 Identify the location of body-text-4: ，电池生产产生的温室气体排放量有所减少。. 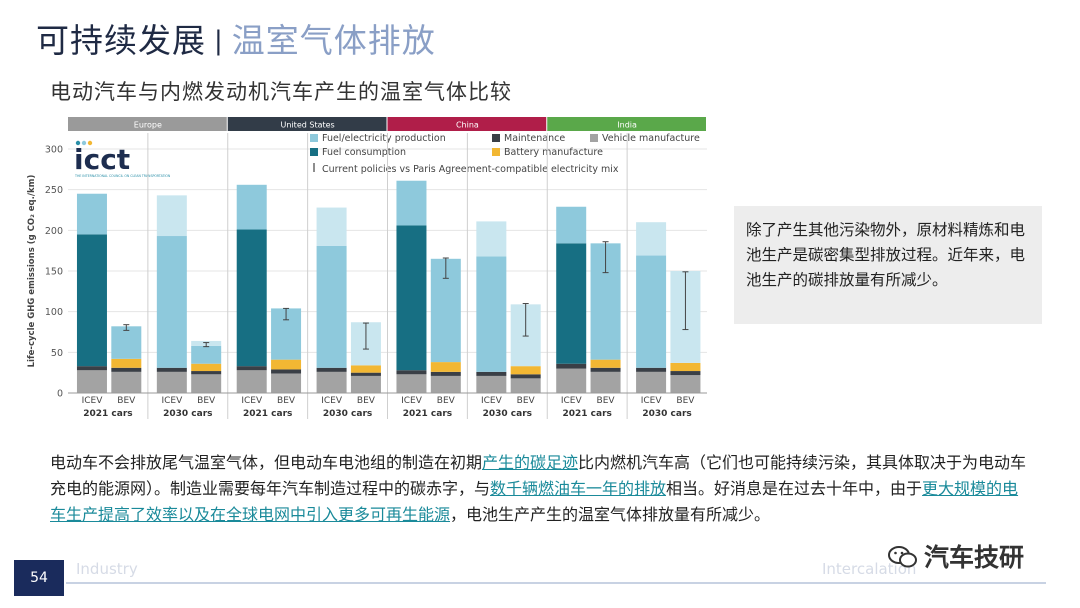
(610, 514).